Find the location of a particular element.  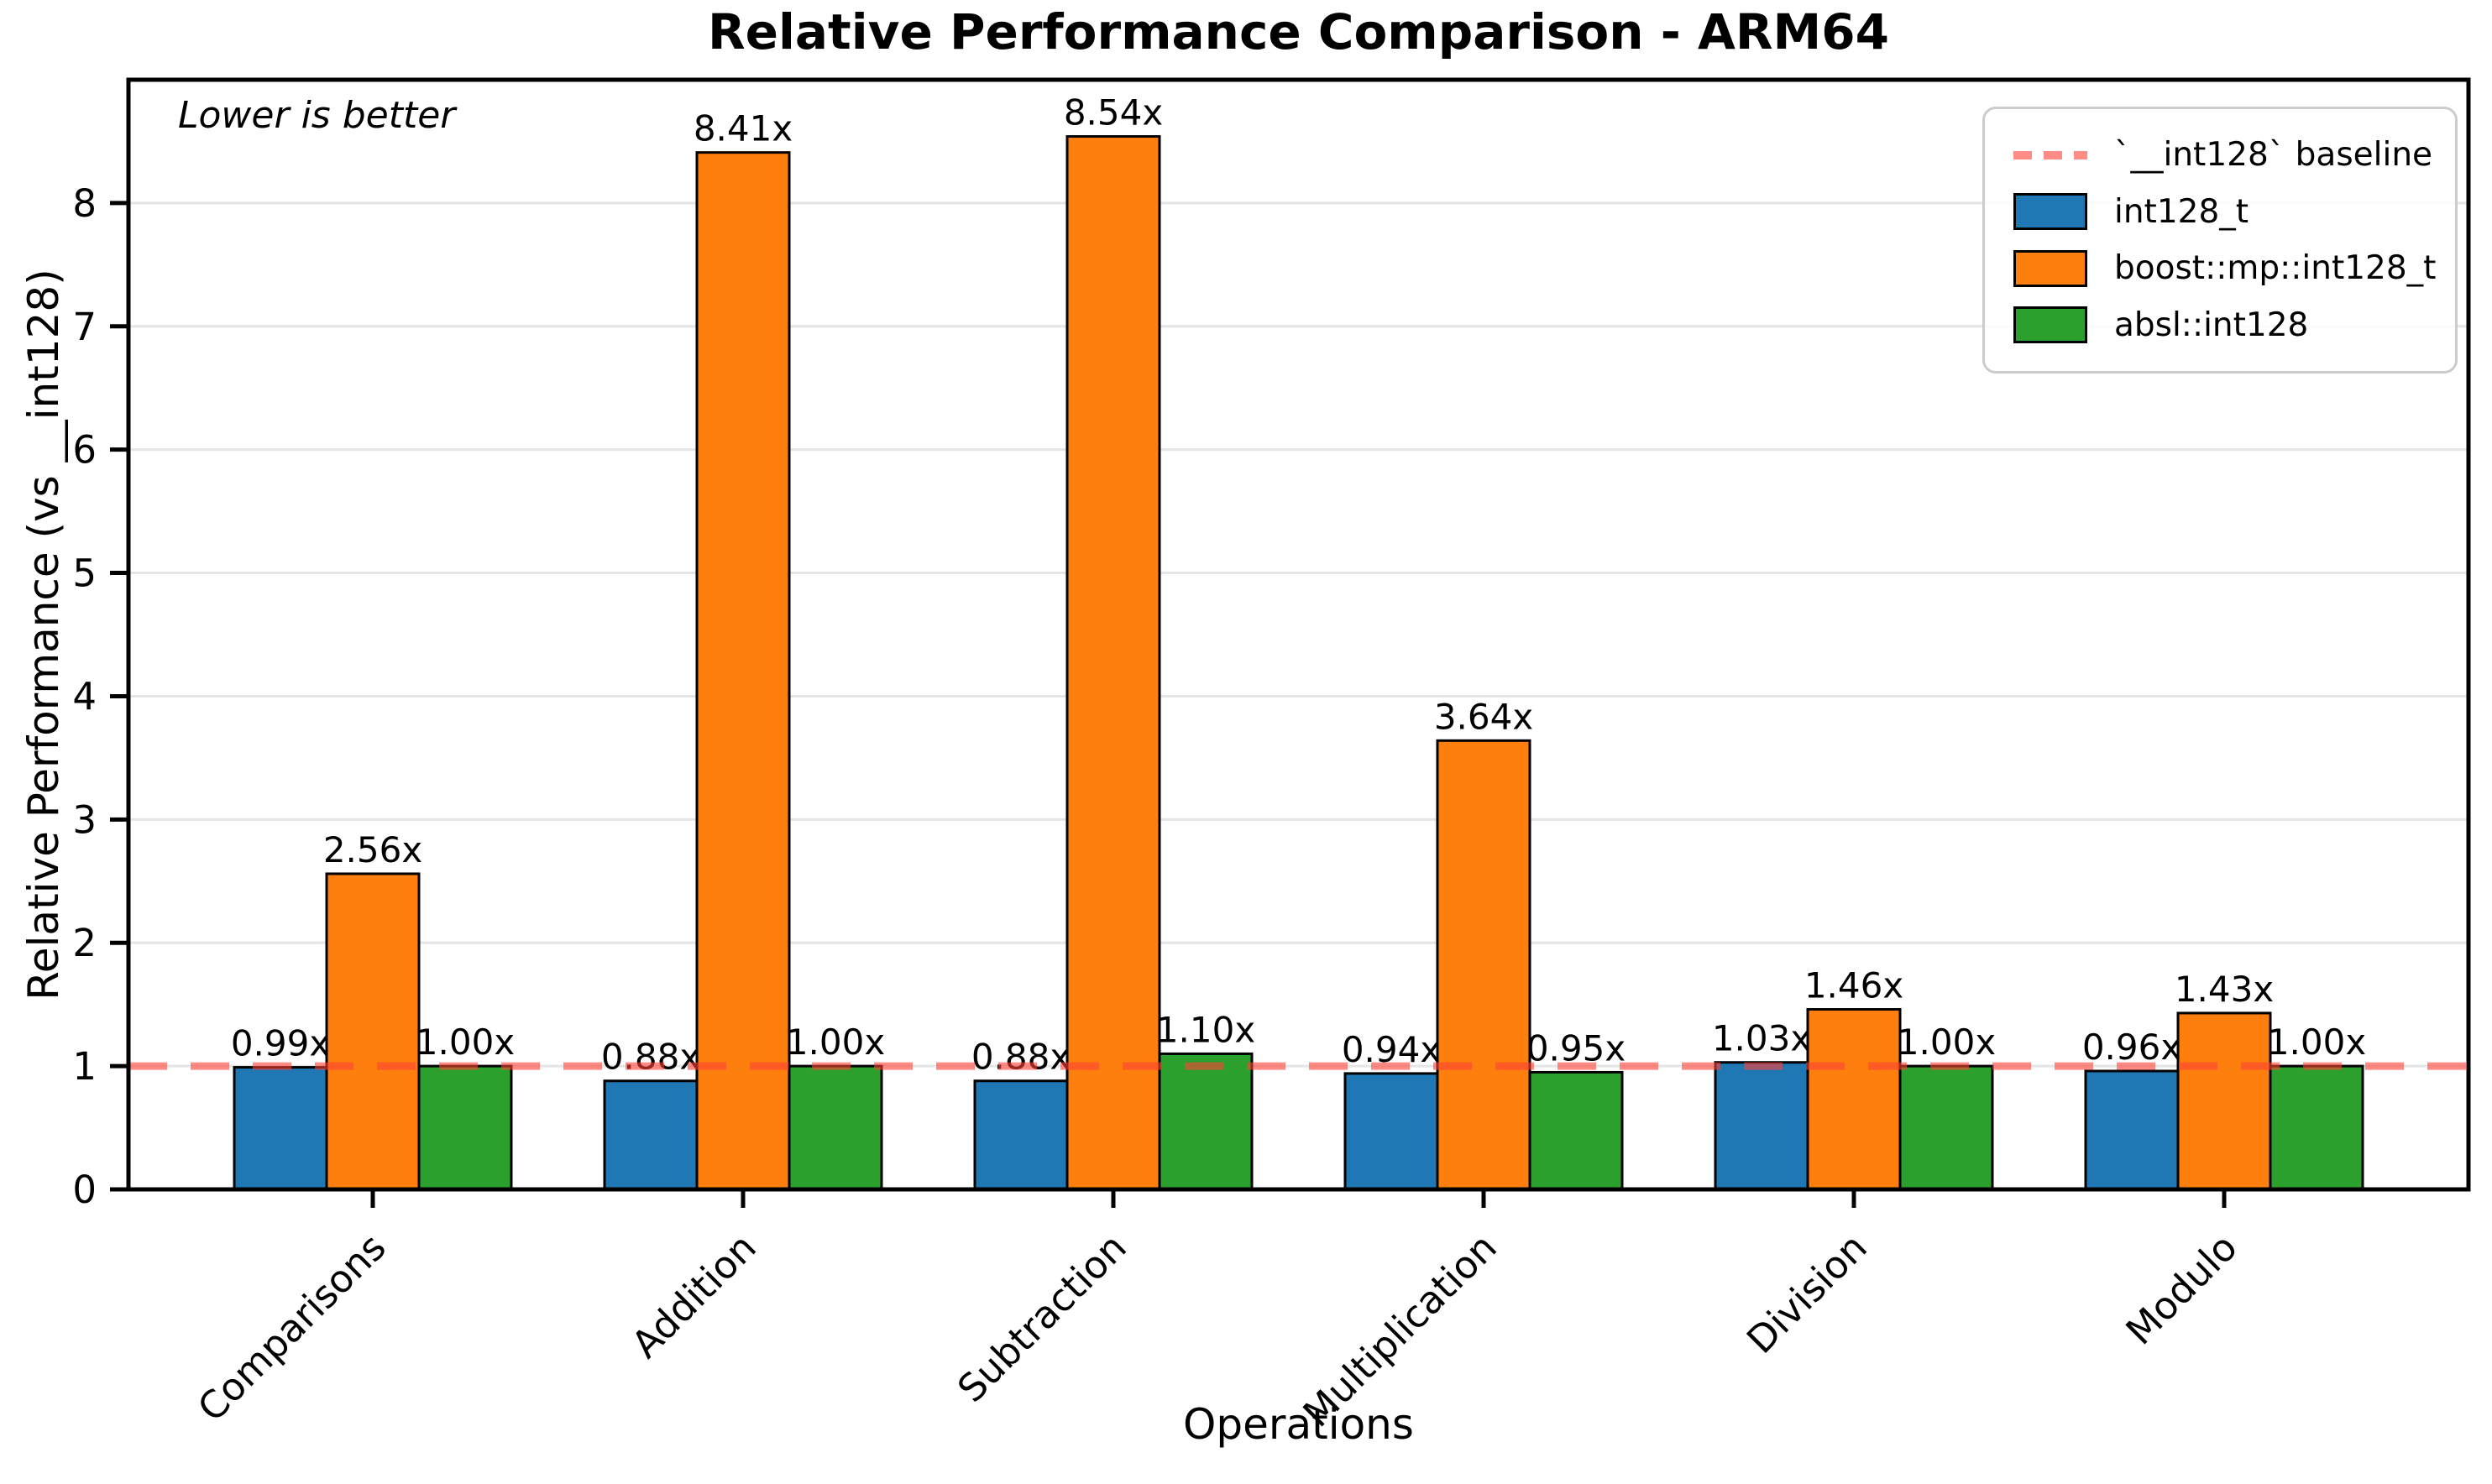

bar-value-label: 1.10x is located at coordinates (1205, 1029).